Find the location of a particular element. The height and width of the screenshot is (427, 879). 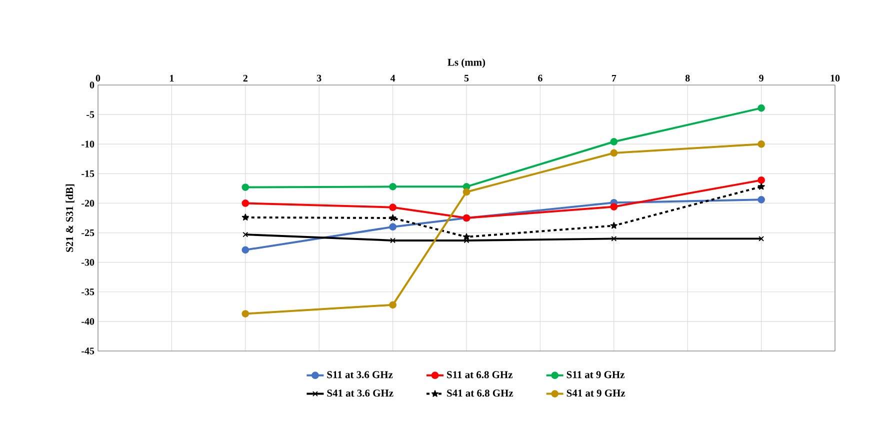

legend-label: S11 at 9 GHz is located at coordinates (595, 374).